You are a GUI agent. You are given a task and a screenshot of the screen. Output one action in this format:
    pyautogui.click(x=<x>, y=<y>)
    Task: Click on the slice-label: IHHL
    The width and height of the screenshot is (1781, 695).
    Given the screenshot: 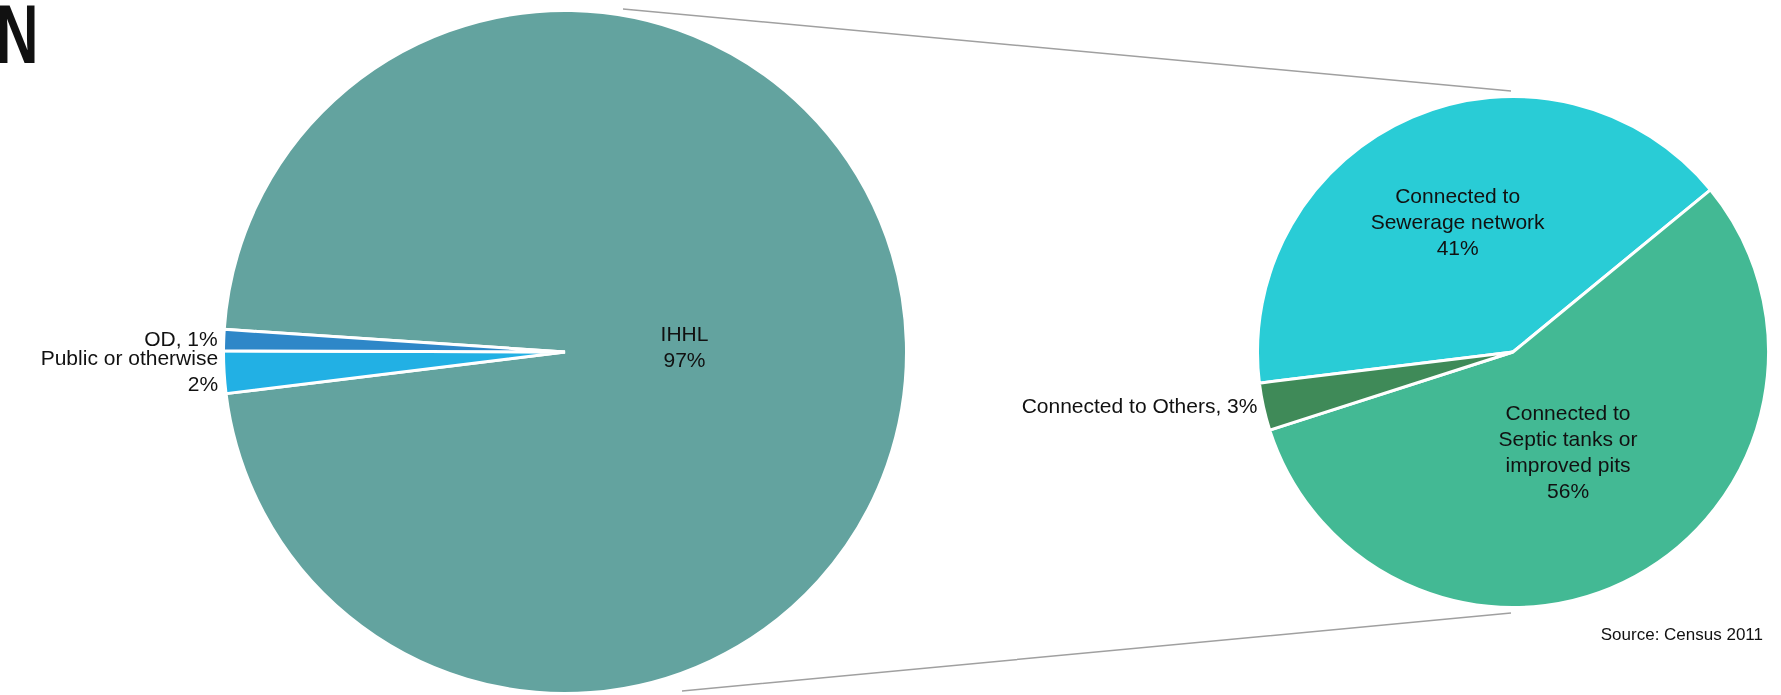 What is the action you would take?
    pyautogui.click(x=684, y=334)
    